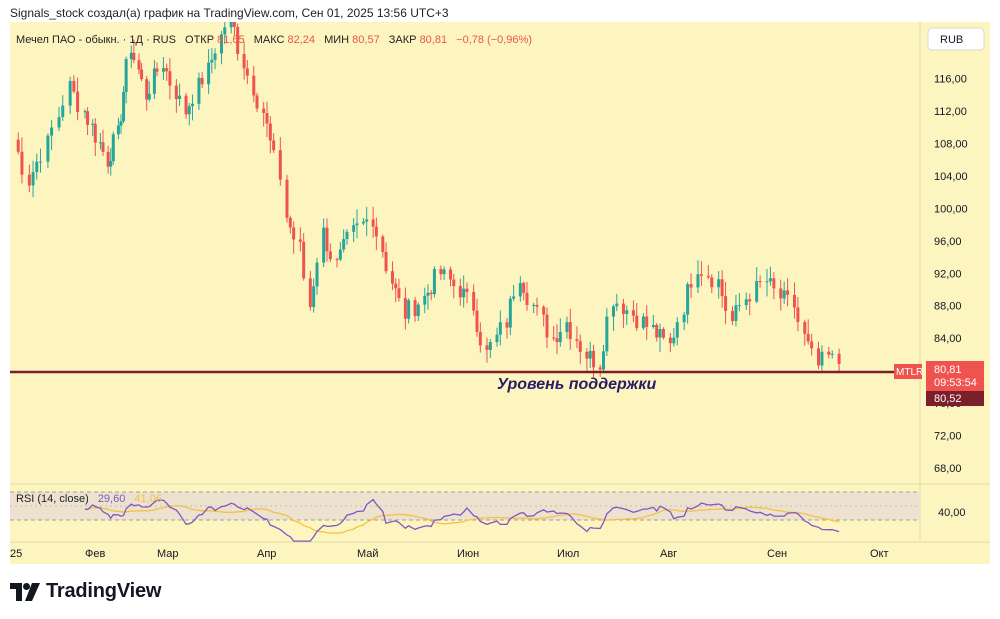 Image resolution: width=1000 pixels, height=619 pixels. What do you see at coordinates (266, 554) in the screenshot?
I see `time-tick-label: Апр` at bounding box center [266, 554].